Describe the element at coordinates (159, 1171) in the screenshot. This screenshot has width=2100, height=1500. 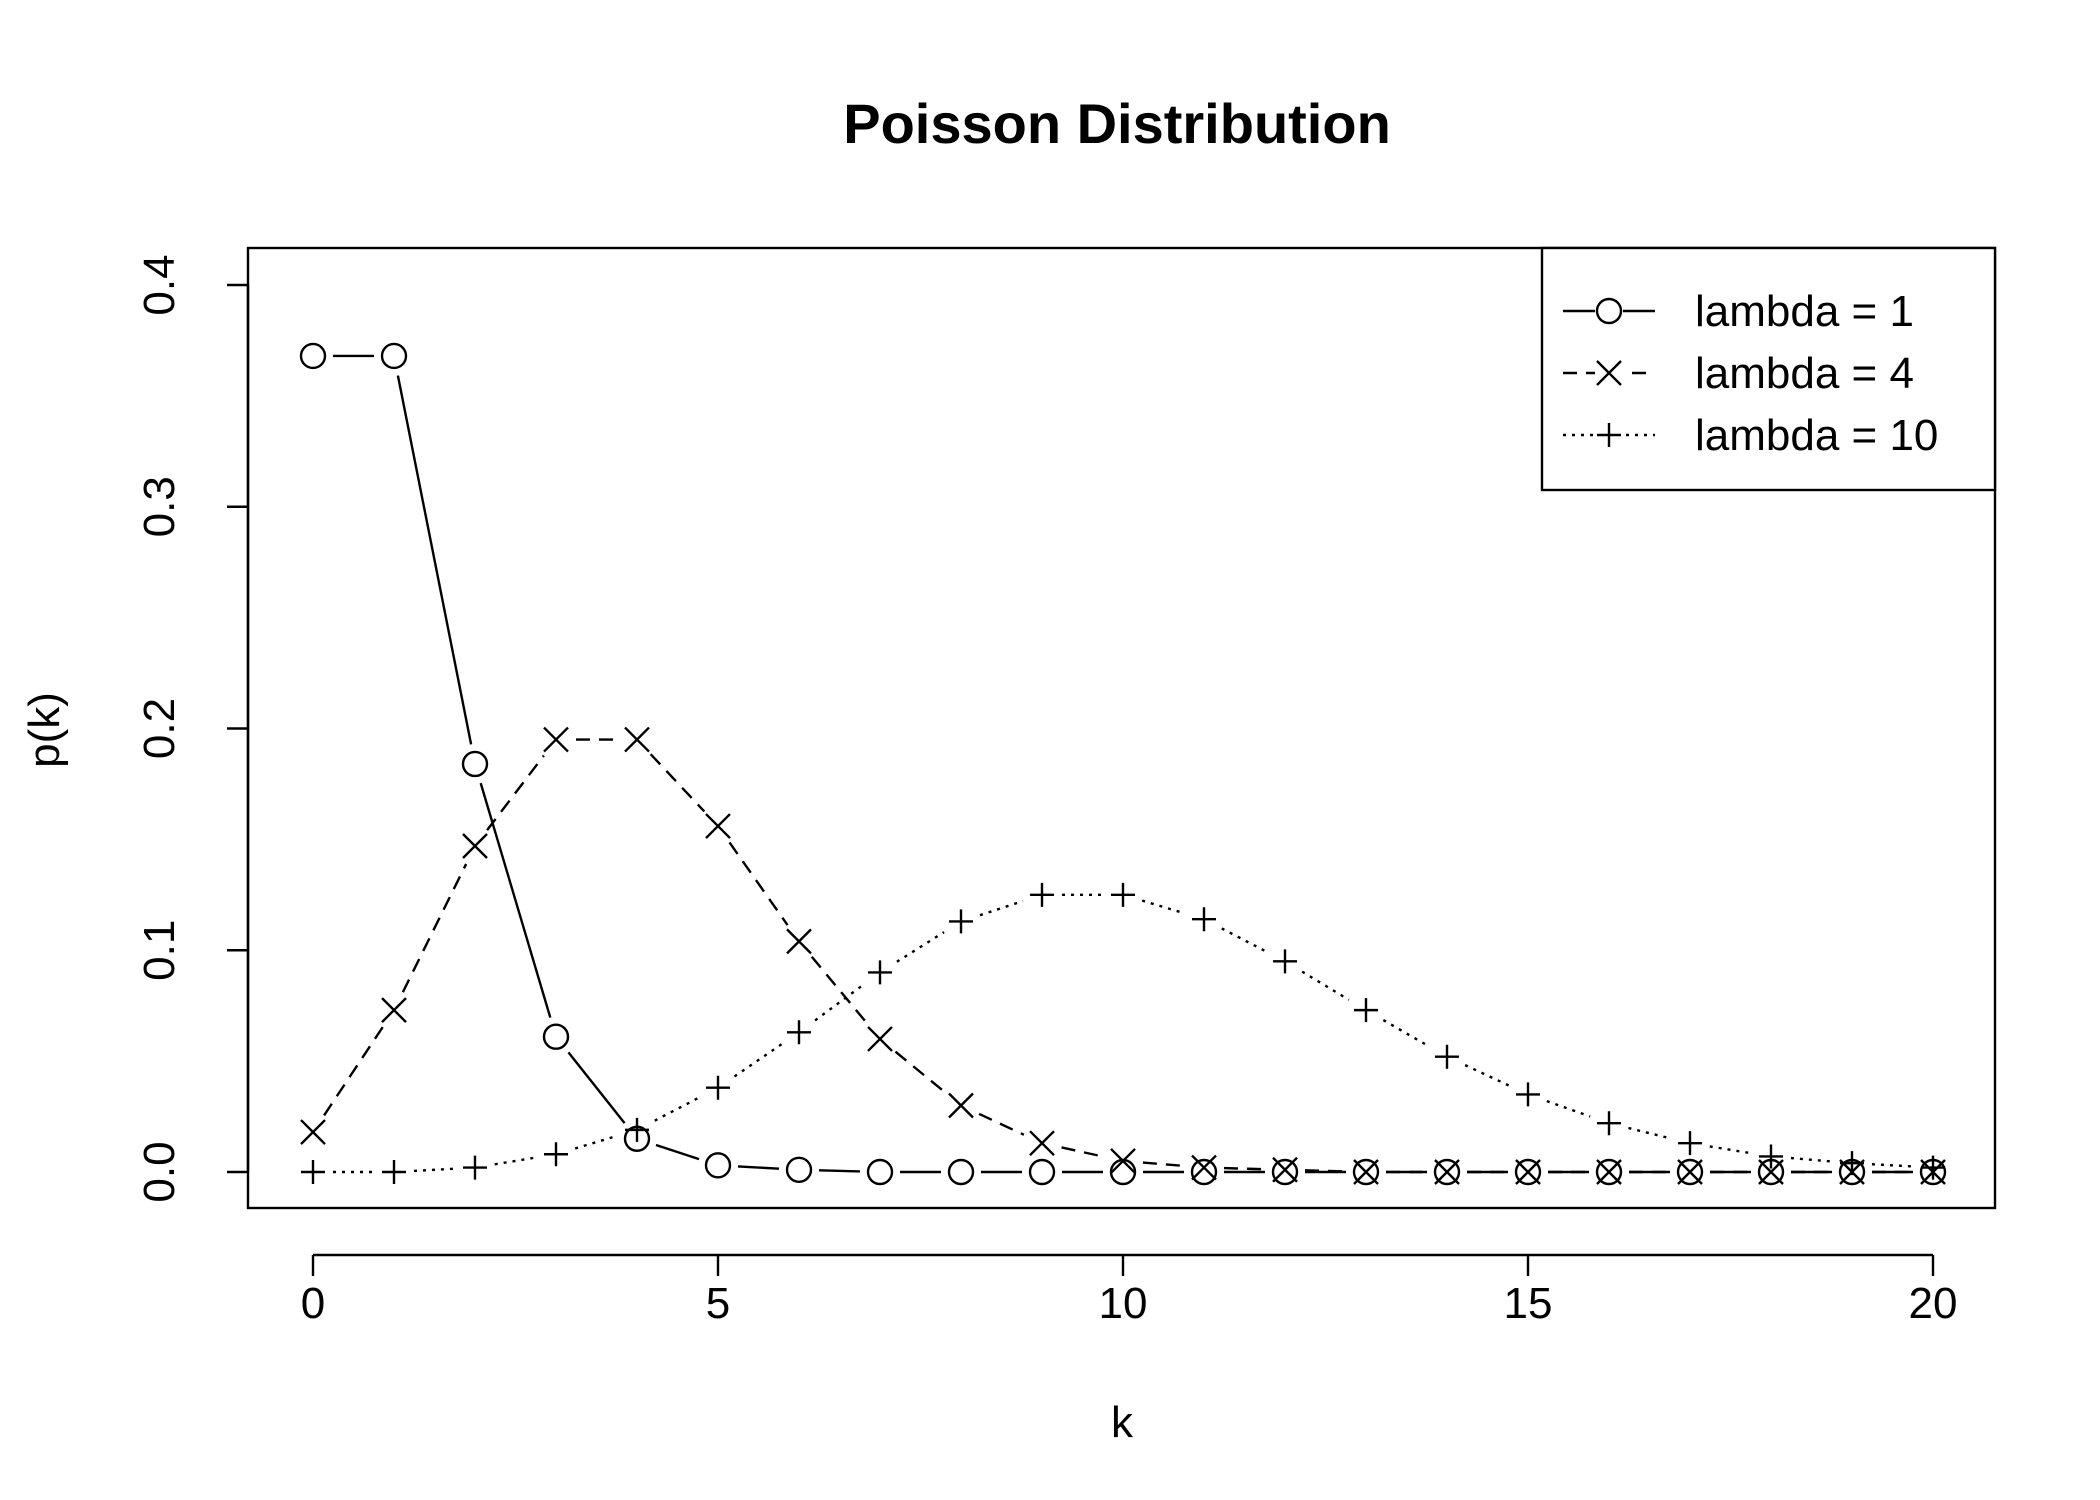
I see `y-tick-label: 0.0` at that location.